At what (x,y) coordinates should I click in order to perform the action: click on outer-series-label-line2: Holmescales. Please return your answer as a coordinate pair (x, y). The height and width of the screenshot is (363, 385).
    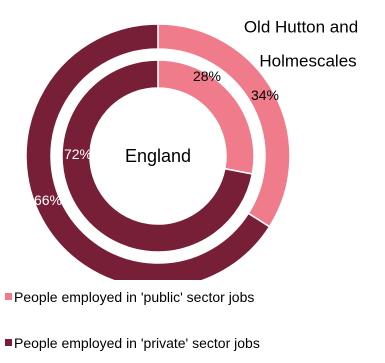
    Looking at the image, I should click on (307, 61).